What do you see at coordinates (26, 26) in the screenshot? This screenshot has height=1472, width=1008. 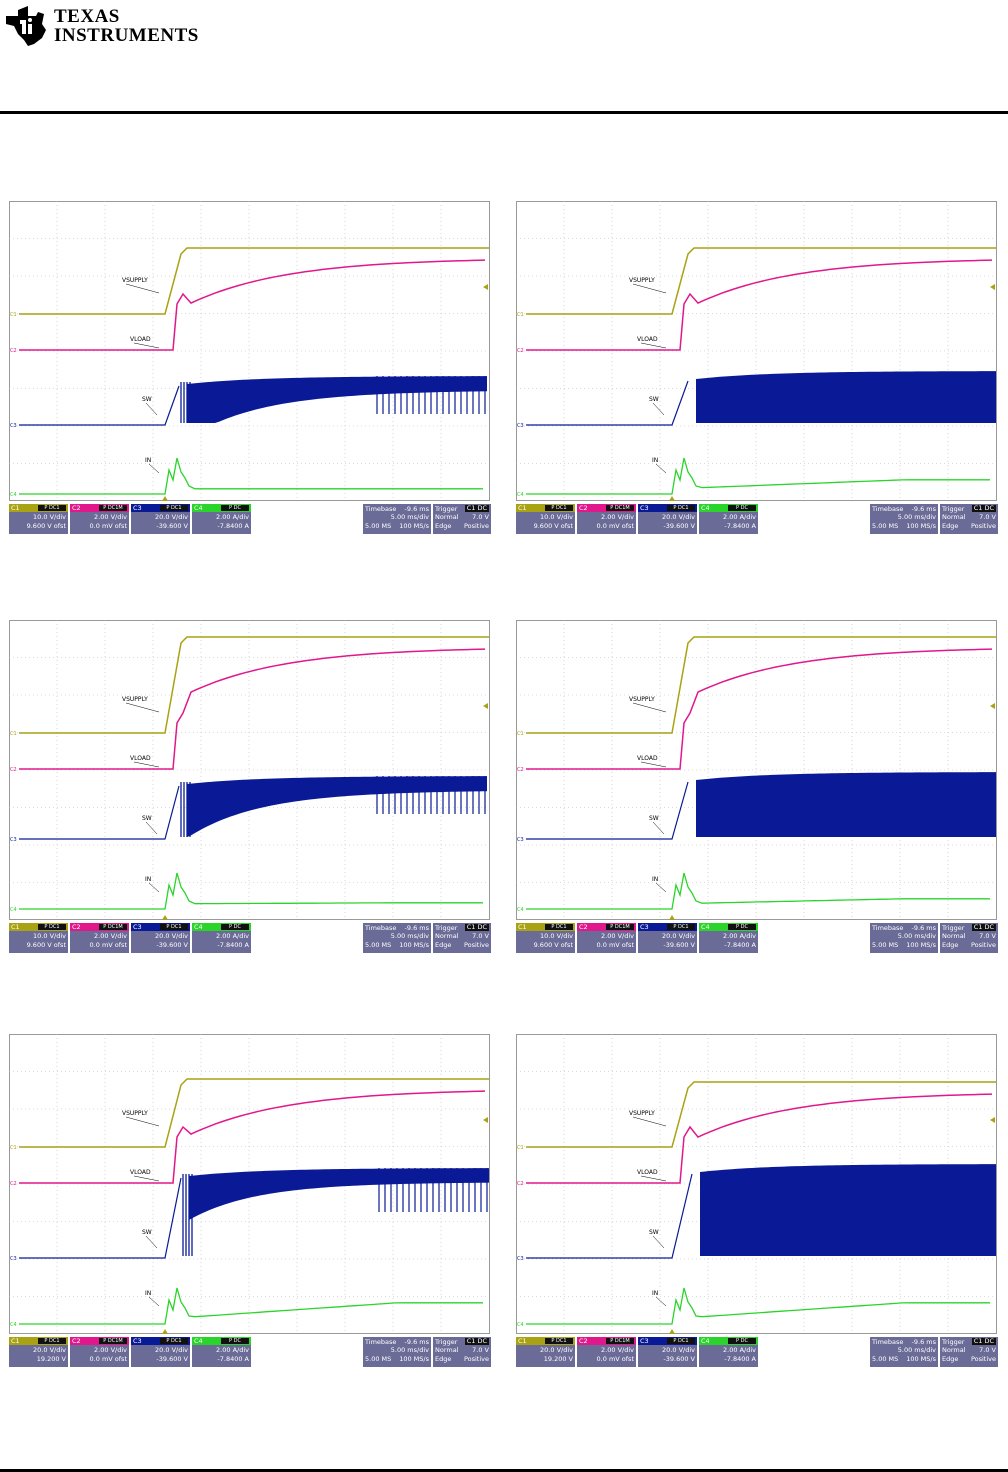 I see `ti-state-logo-icon` at bounding box center [26, 26].